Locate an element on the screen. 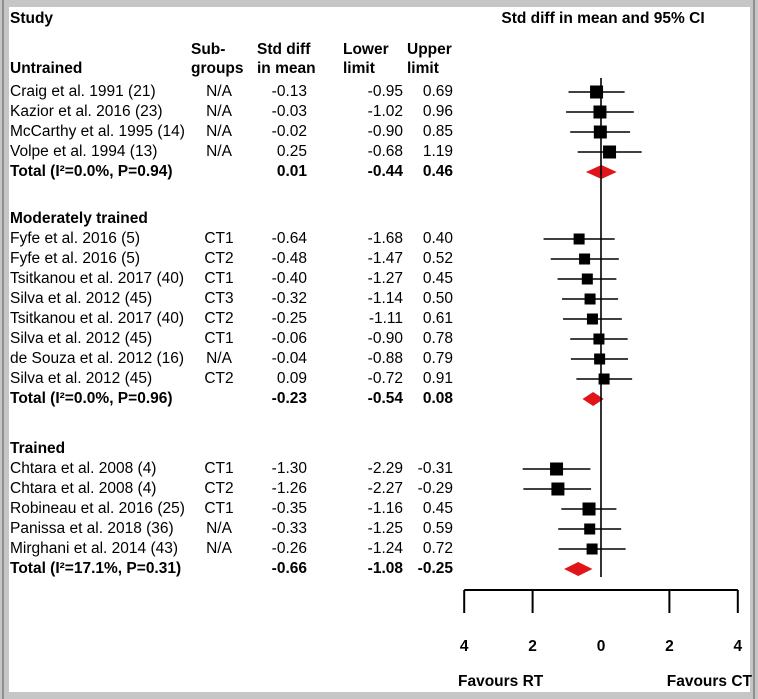 The image size is (758, 699). subgroup-cell: CT3 is located at coordinates (219, 298).